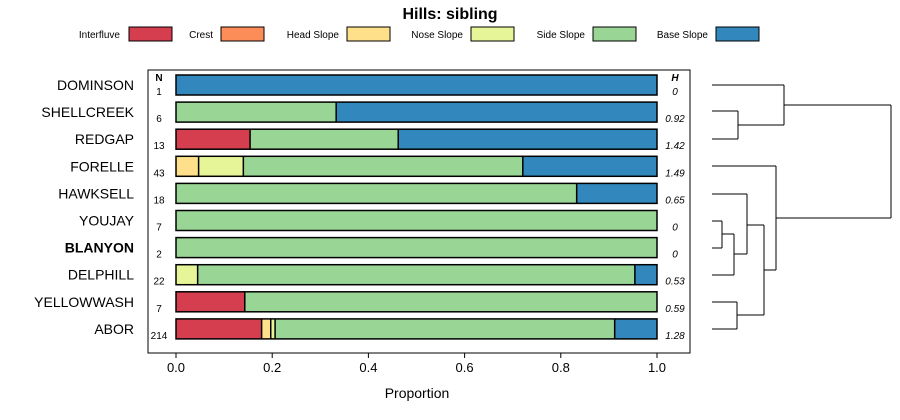 The height and width of the screenshot is (420, 900). I want to click on x-tick-label: 0.6, so click(465, 367).